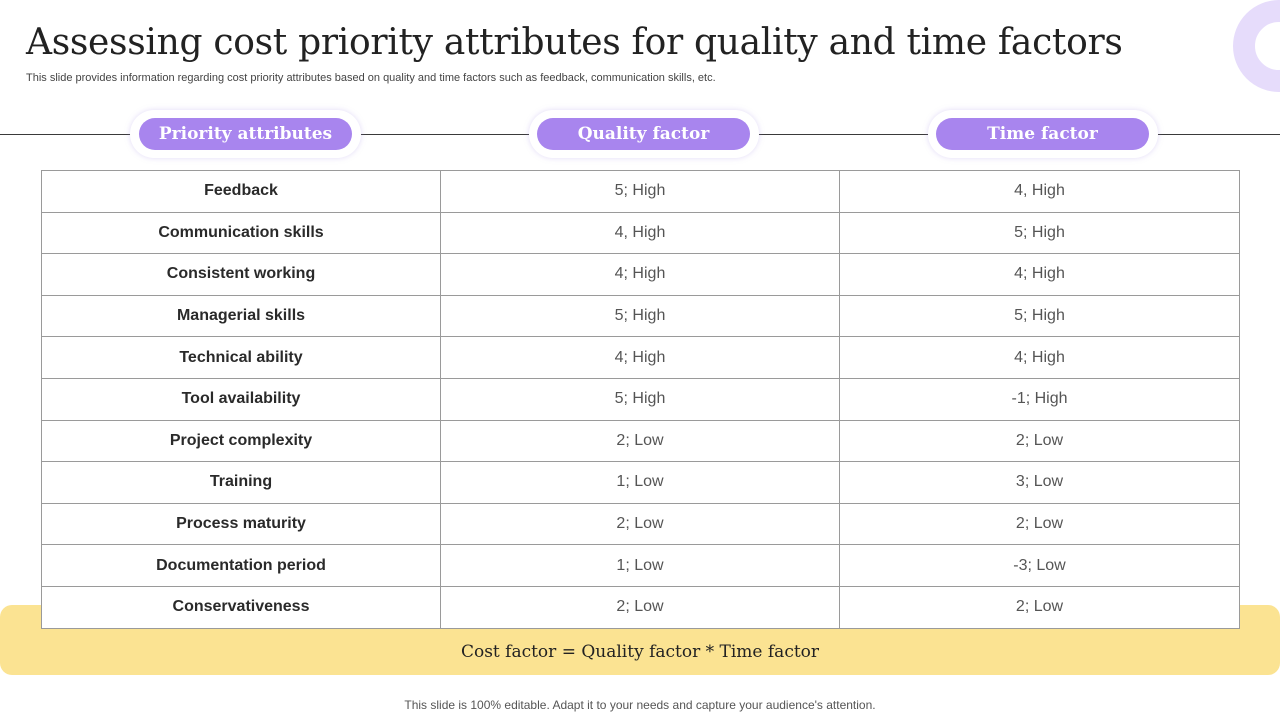  I want to click on time-cell: -1; High, so click(1039, 399).